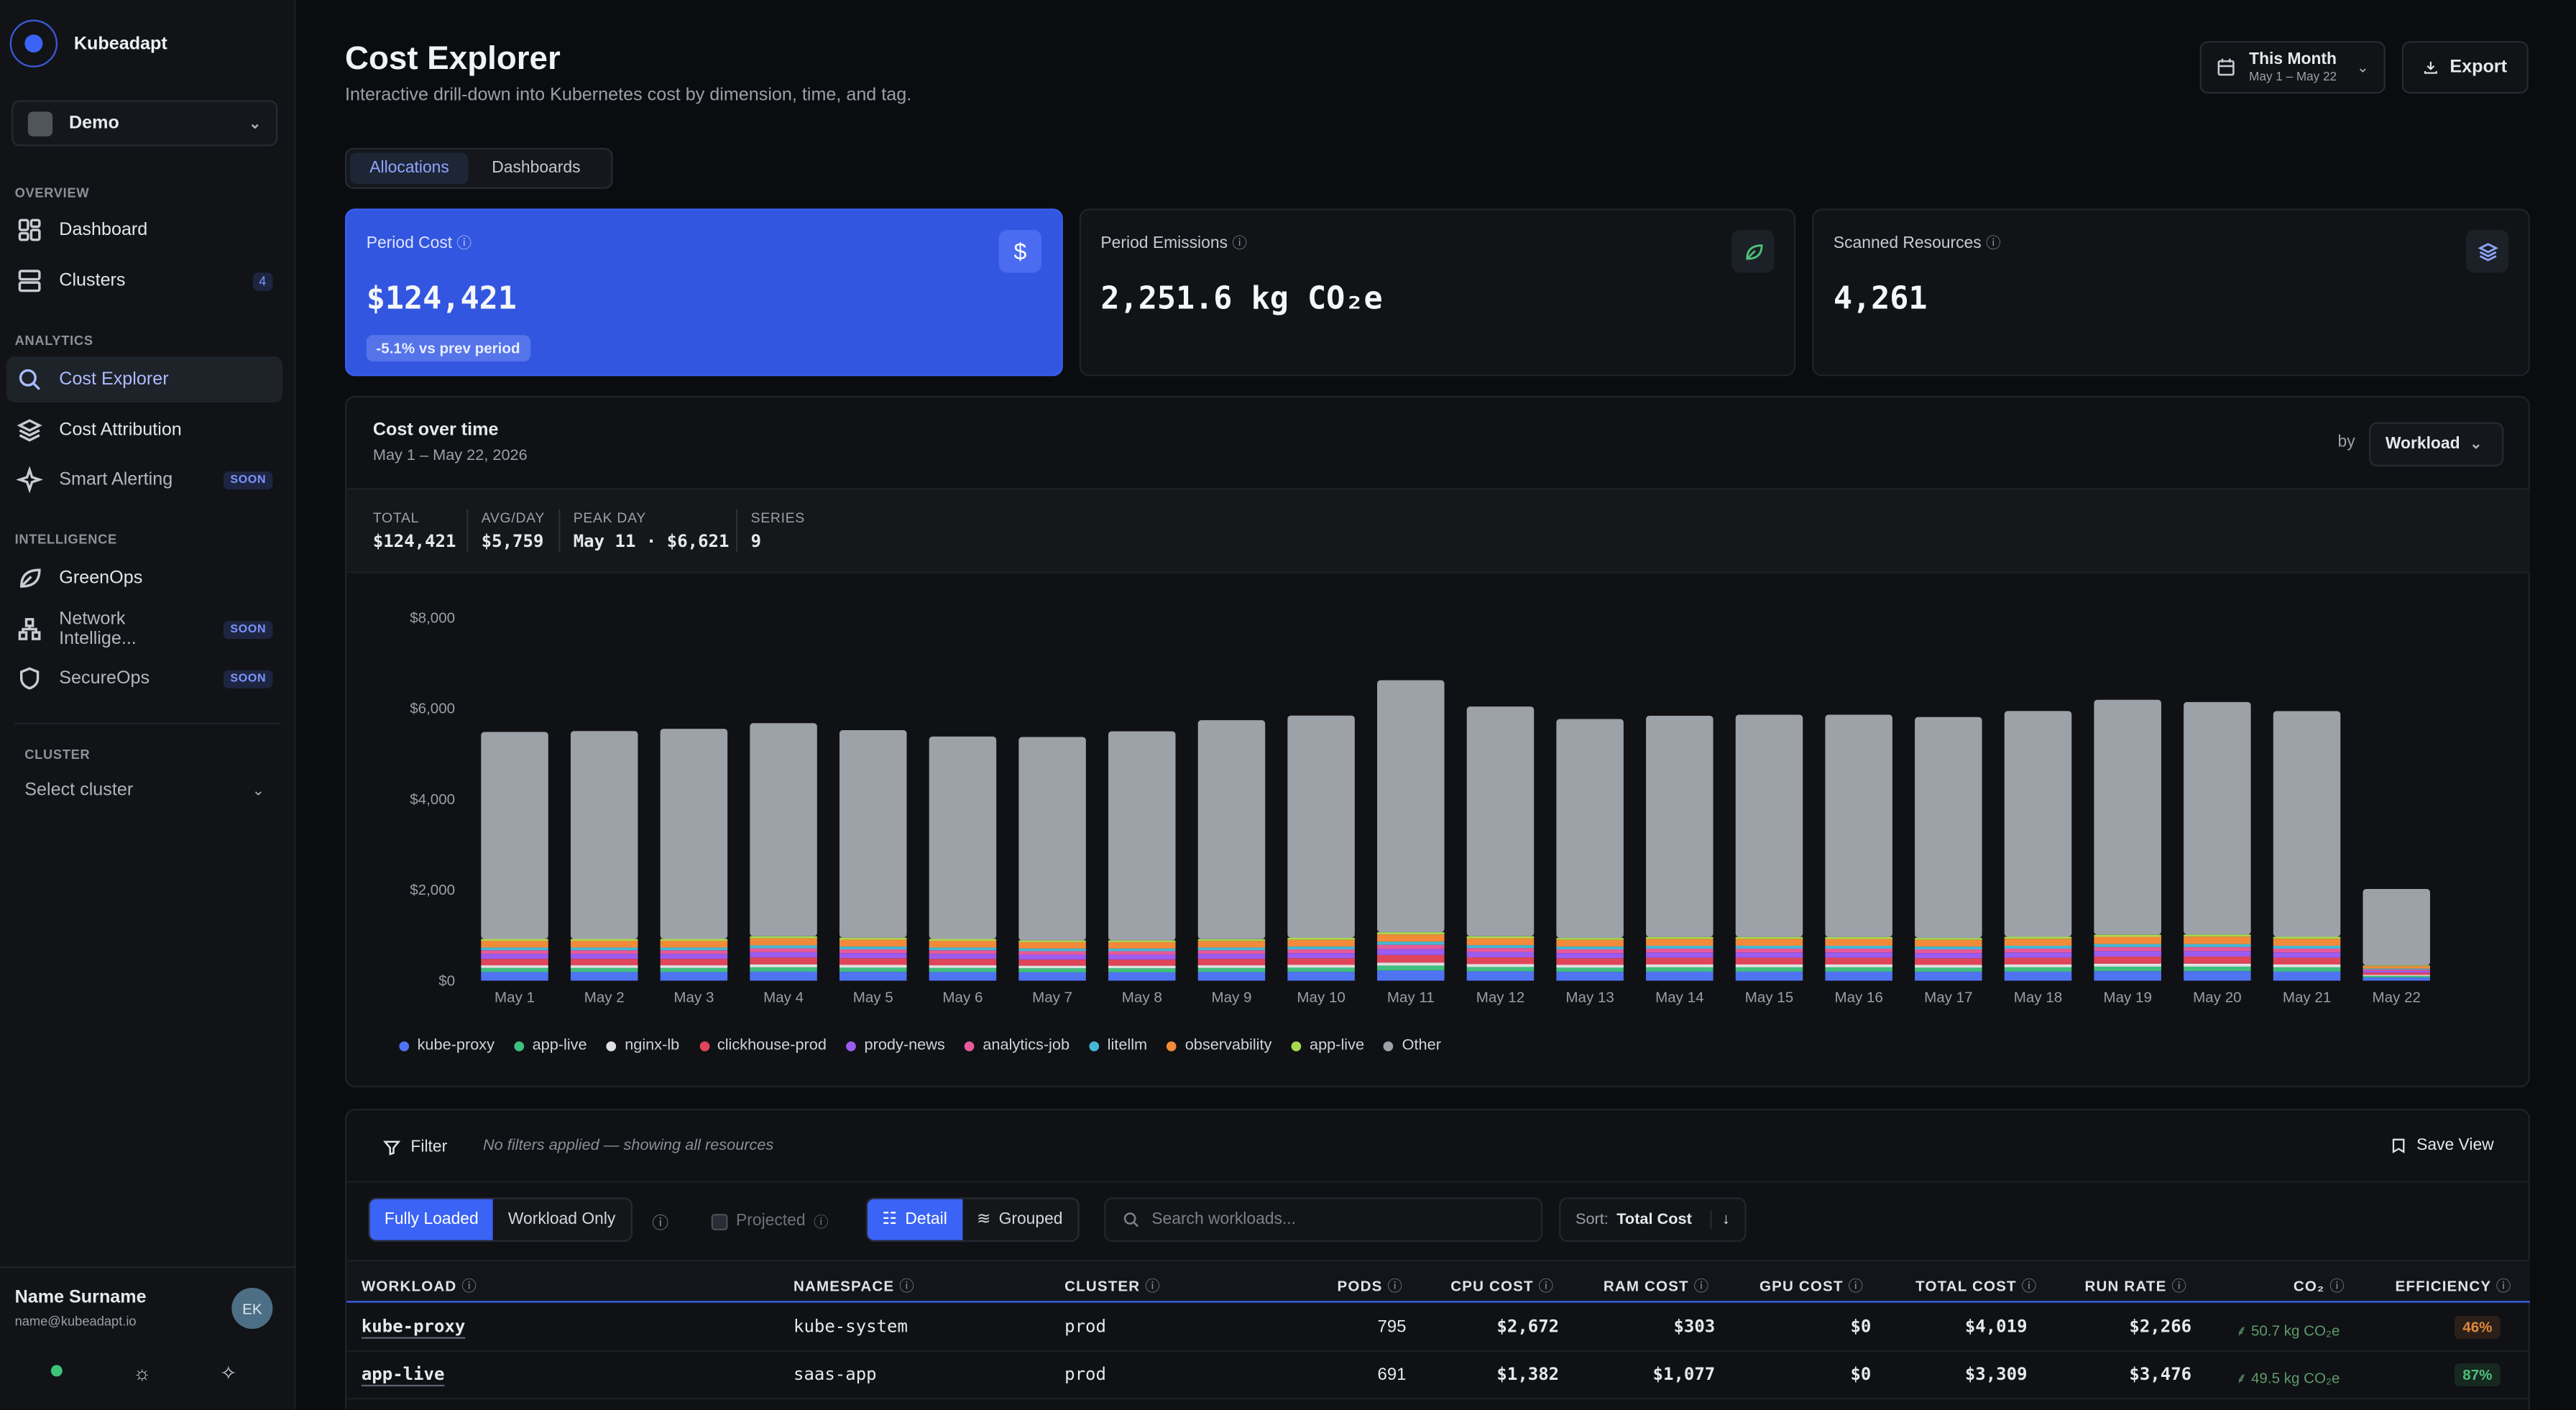 Image resolution: width=2576 pixels, height=1410 pixels. Describe the element at coordinates (2319, 1285) in the screenshot. I see `column-co2: CO₂ ⓘ` at that location.